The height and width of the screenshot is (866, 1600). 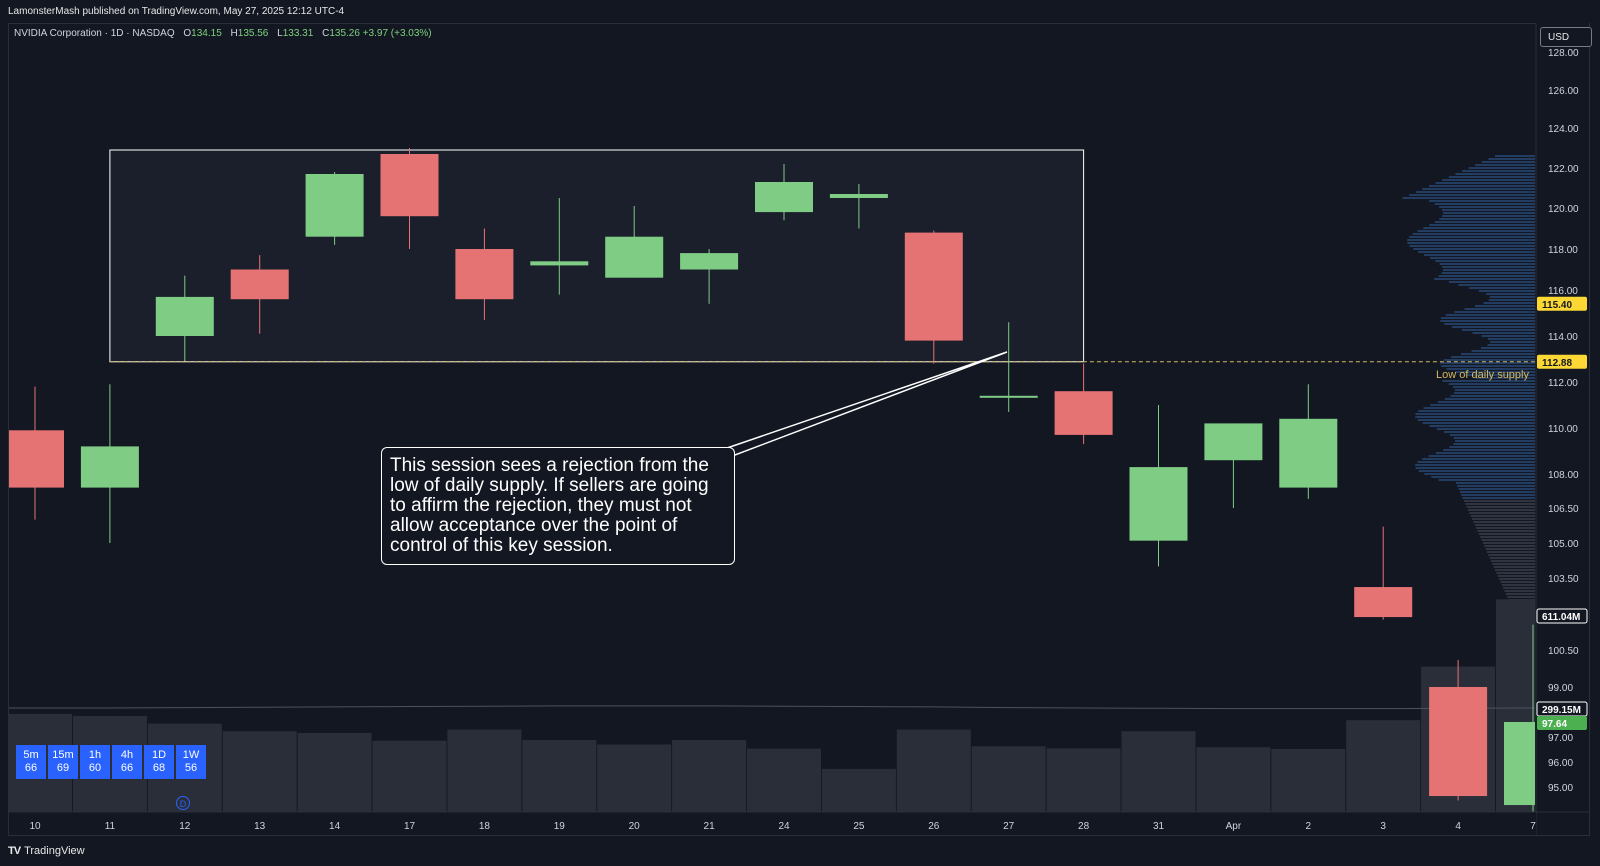 I want to click on timeframe-1h: 1h 60, so click(x=95, y=762).